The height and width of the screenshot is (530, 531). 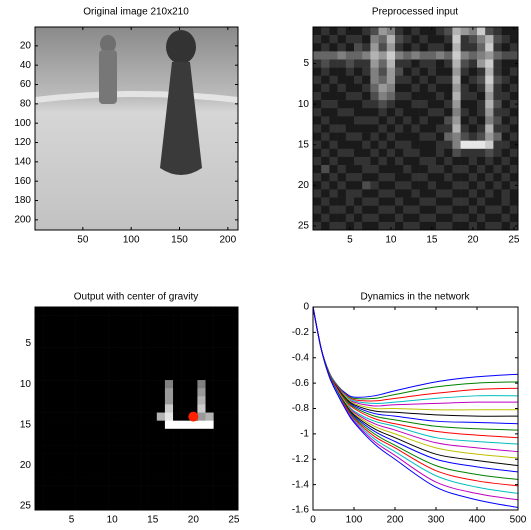 I want to click on heatmap, so click(x=416, y=129).